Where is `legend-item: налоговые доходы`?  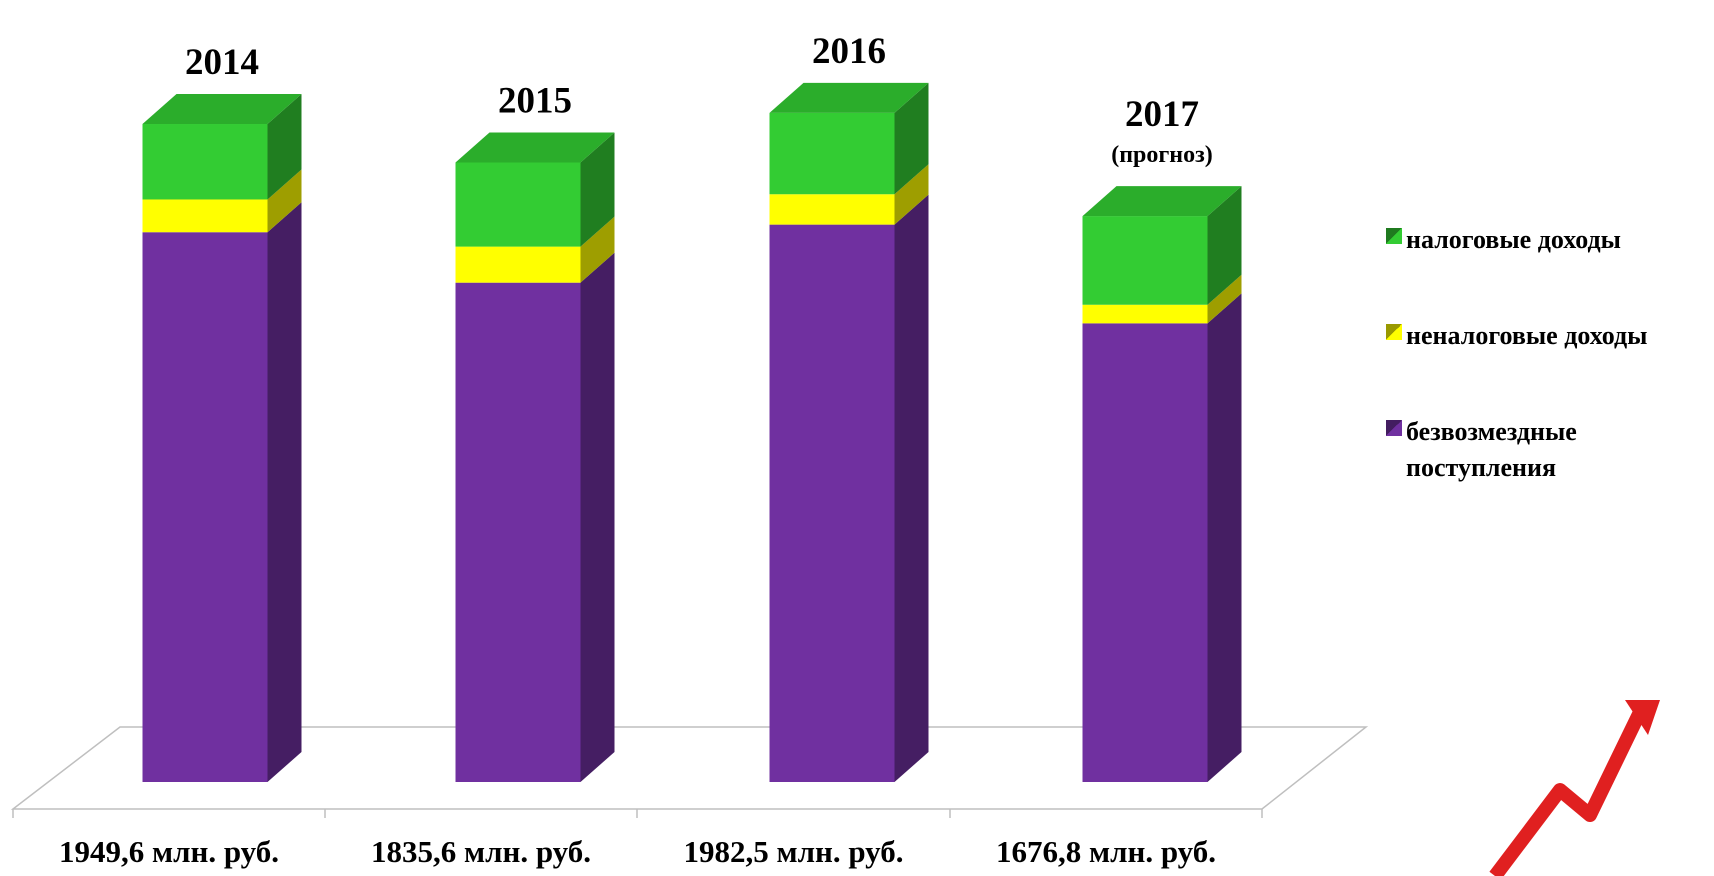
legend-item: налоговые доходы is located at coordinates (1546, 240).